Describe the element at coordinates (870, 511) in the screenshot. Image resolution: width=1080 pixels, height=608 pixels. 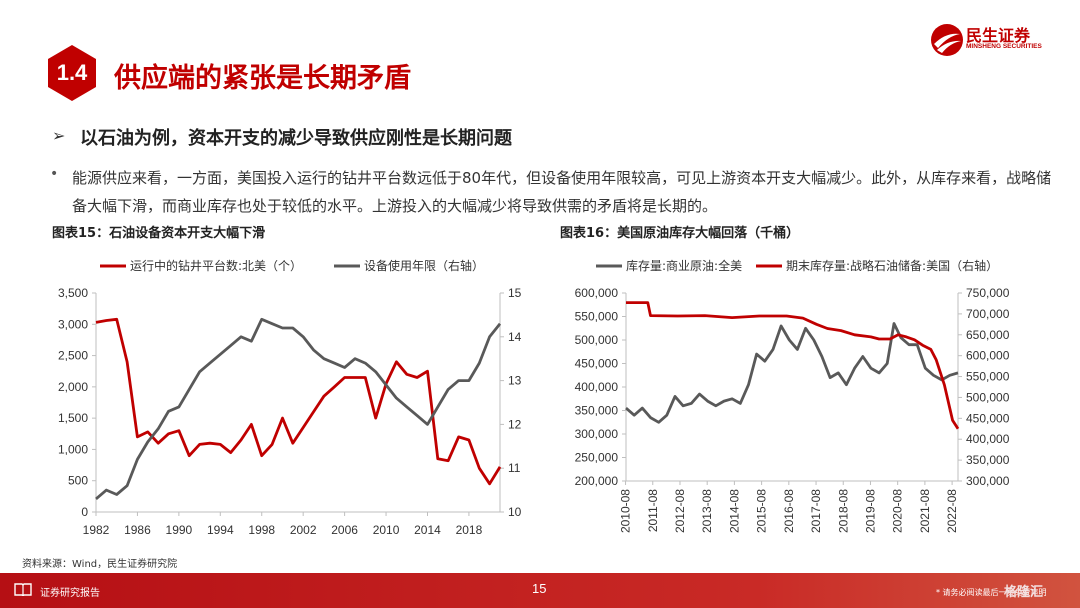
I see `x-tick-label: 2019-08` at that location.